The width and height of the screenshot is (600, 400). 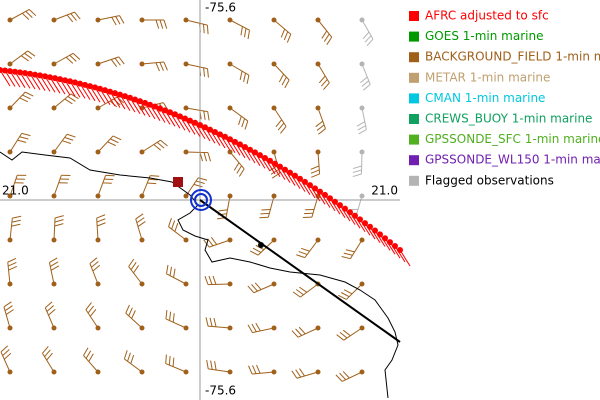 What do you see at coordinates (512, 139) in the screenshot?
I see `legend-label: GPSSONDE_SFC 1-min marine` at bounding box center [512, 139].